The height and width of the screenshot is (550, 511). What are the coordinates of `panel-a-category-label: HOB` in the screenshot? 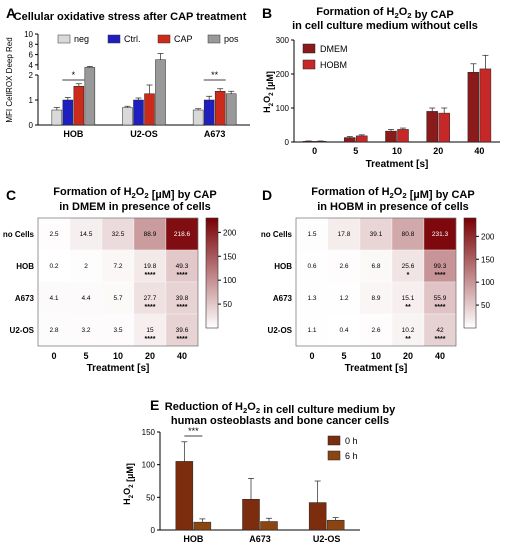 It's located at (73, 134).